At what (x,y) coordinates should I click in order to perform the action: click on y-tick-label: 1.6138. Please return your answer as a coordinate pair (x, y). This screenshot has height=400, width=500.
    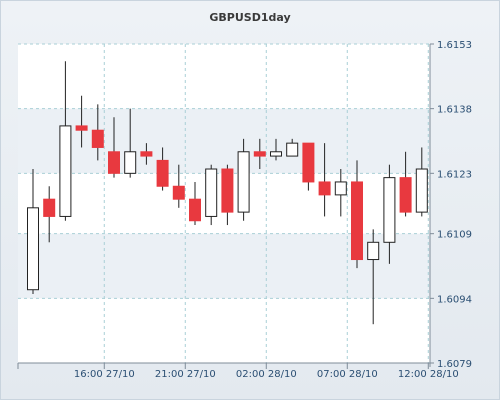
    Looking at the image, I should click on (454, 110).